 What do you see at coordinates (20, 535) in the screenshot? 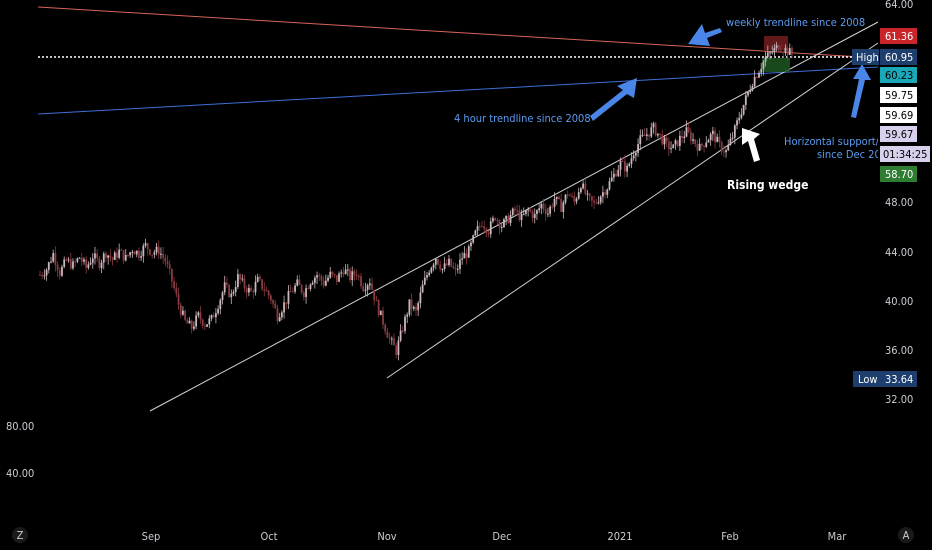
I see `zoom-reset-button` at bounding box center [20, 535].